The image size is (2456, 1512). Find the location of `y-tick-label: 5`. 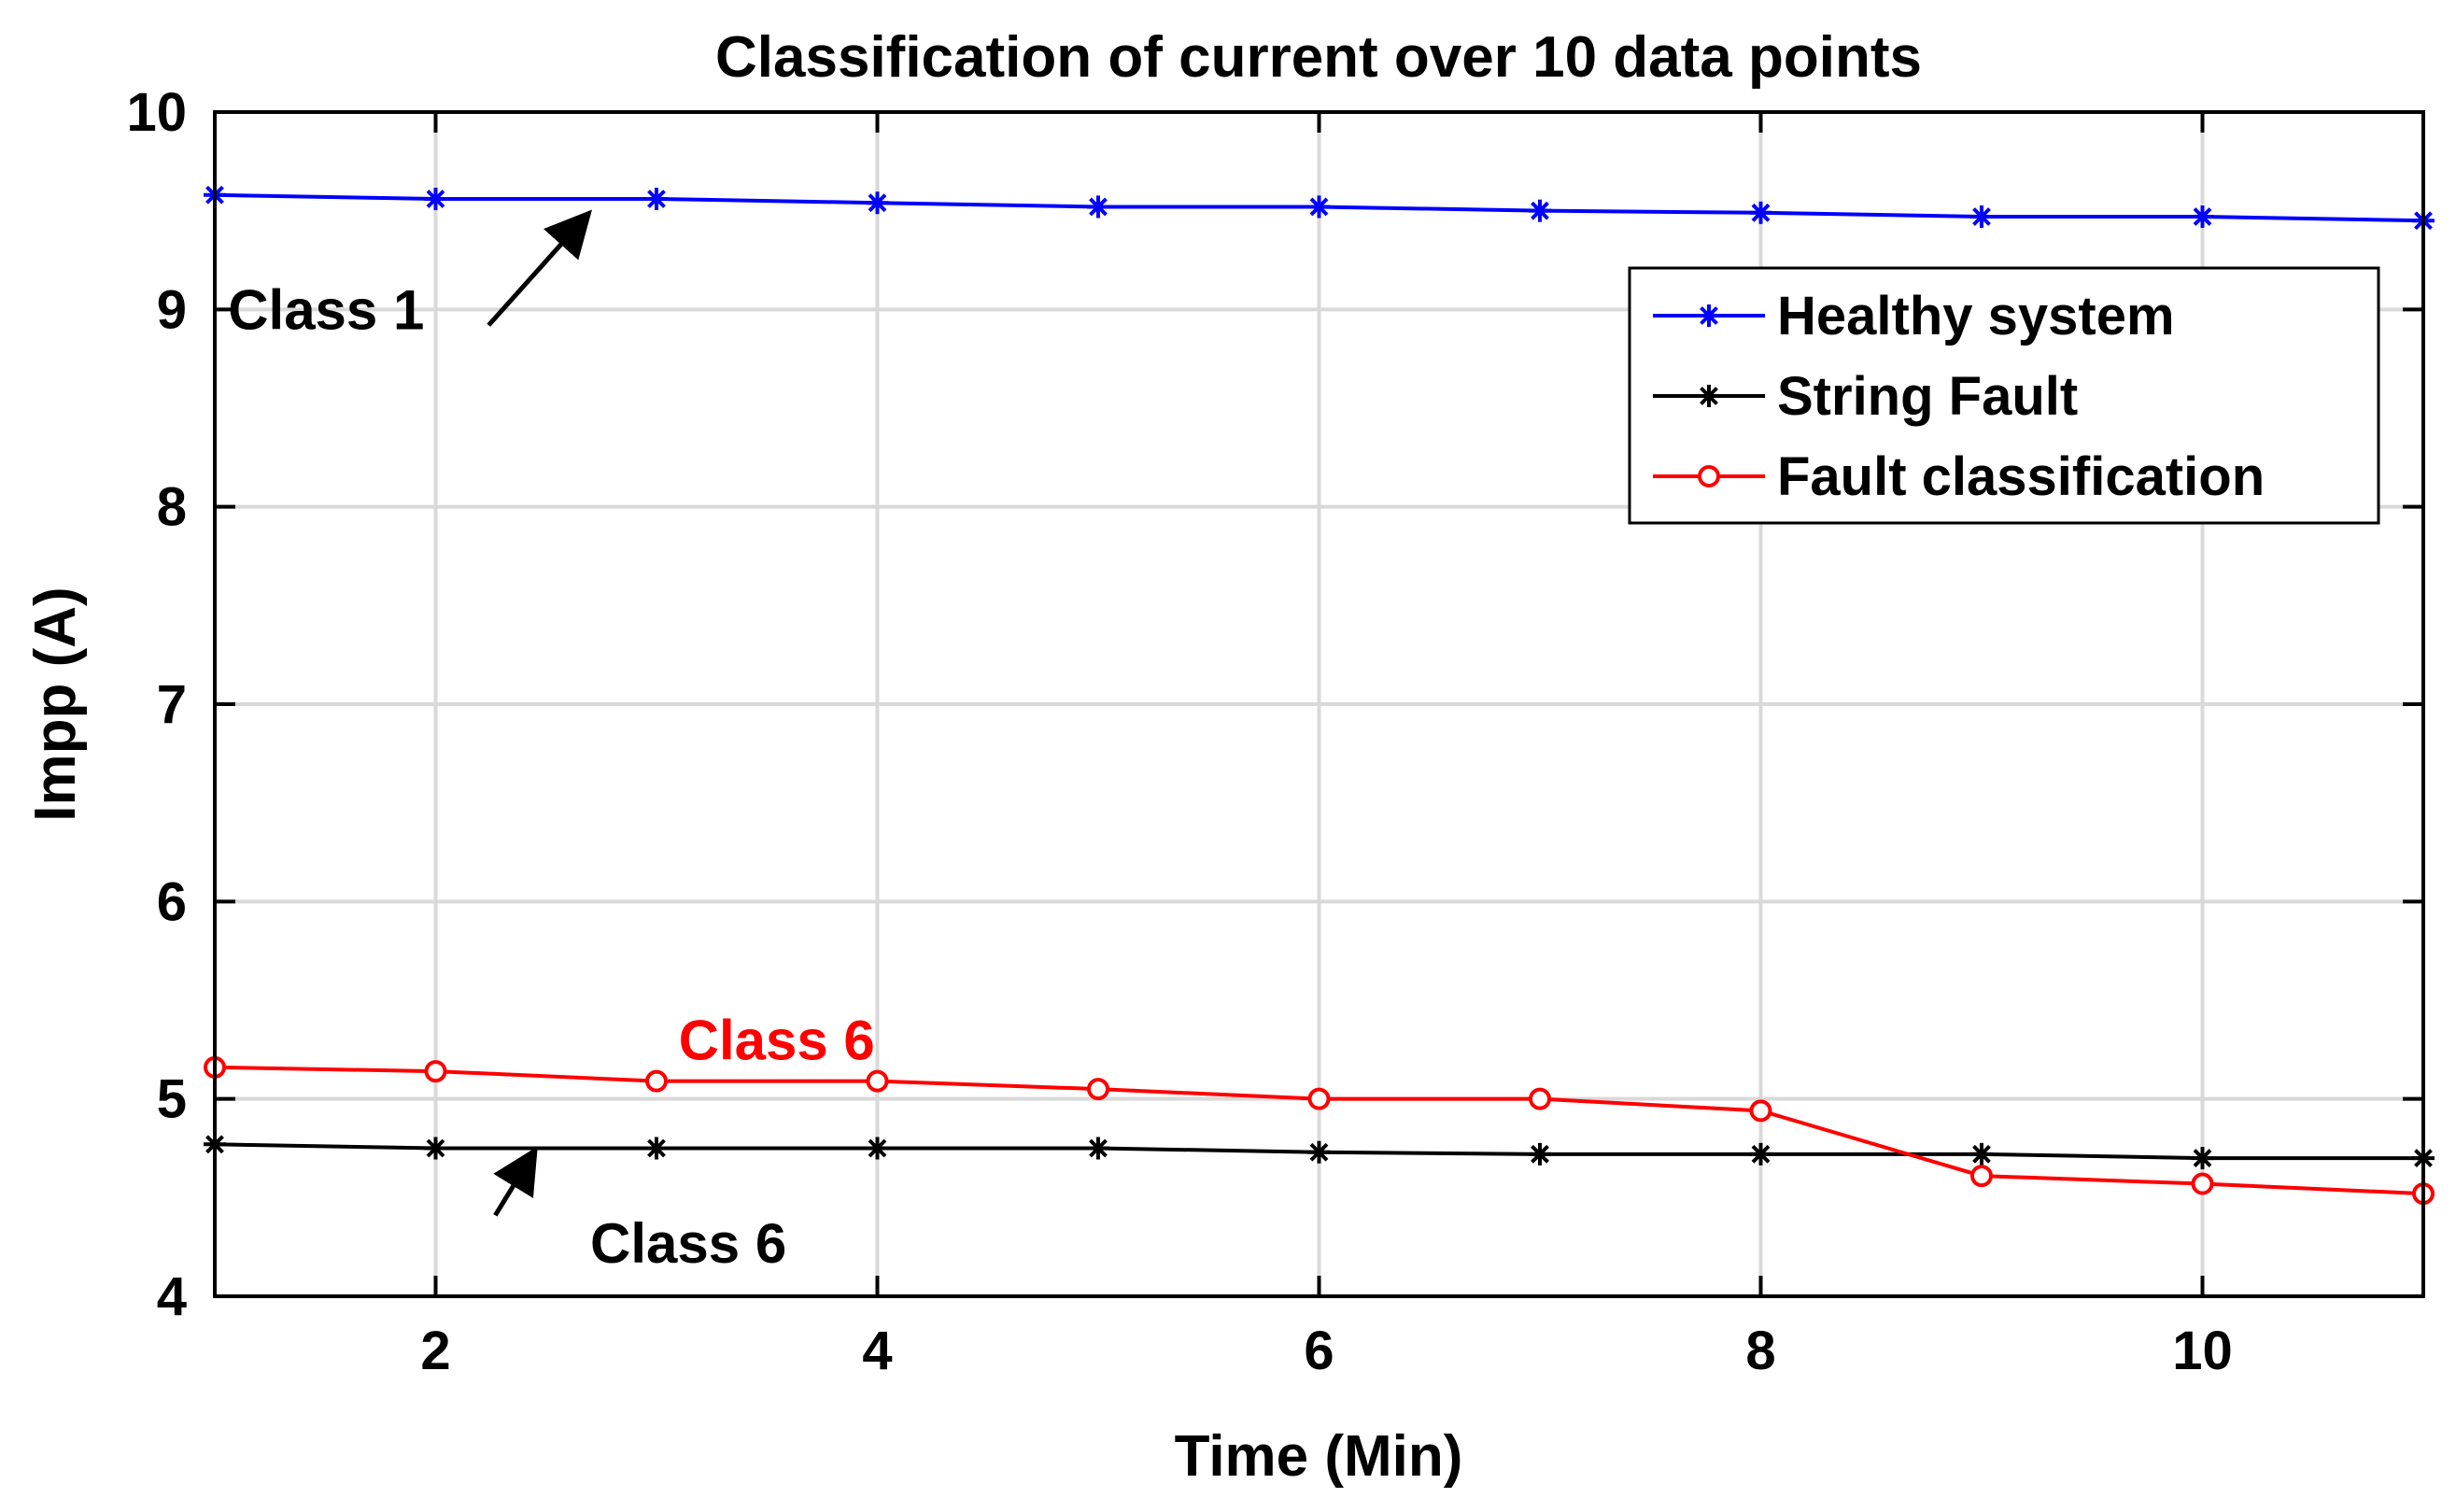

y-tick-label: 5 is located at coordinates (172, 1099).